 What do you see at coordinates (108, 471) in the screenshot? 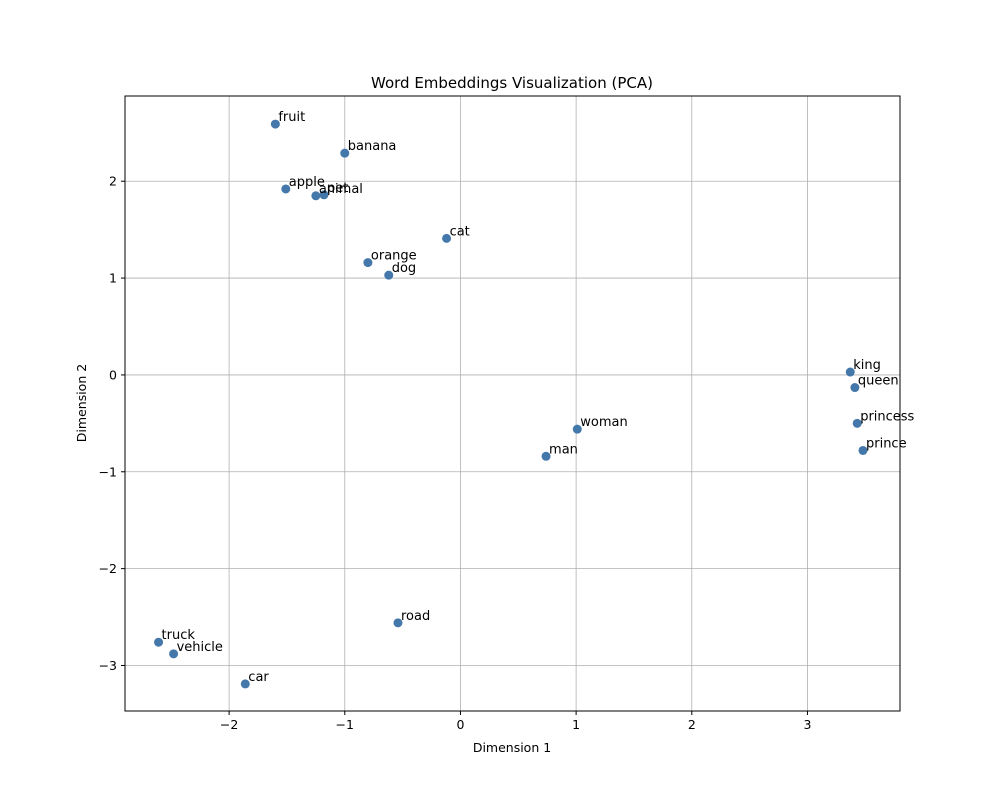
I see `y-tick-label: −1` at bounding box center [108, 471].